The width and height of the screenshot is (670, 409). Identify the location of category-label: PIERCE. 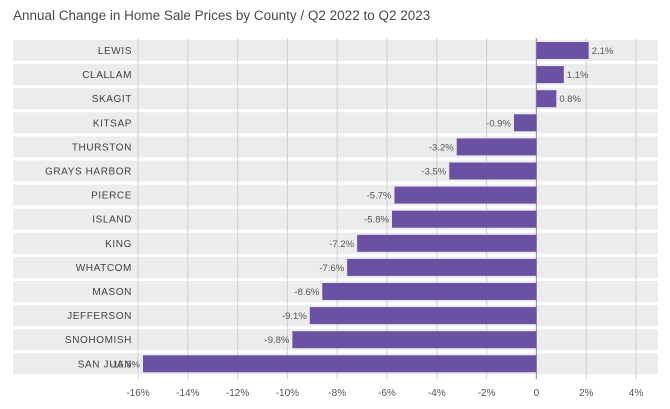
(111, 196).